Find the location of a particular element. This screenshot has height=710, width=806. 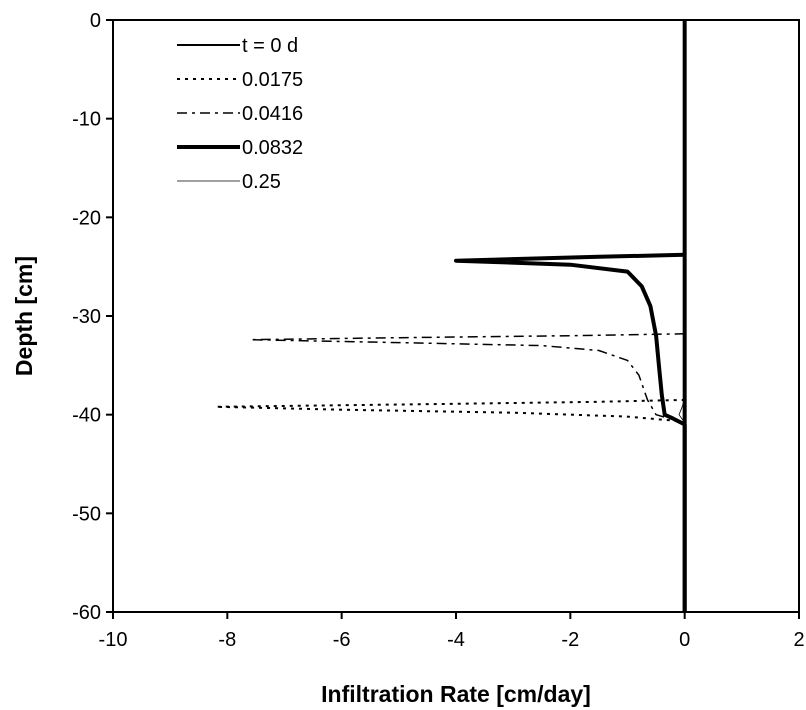

legend-label-3: 0.0832 is located at coordinates (272, 148).